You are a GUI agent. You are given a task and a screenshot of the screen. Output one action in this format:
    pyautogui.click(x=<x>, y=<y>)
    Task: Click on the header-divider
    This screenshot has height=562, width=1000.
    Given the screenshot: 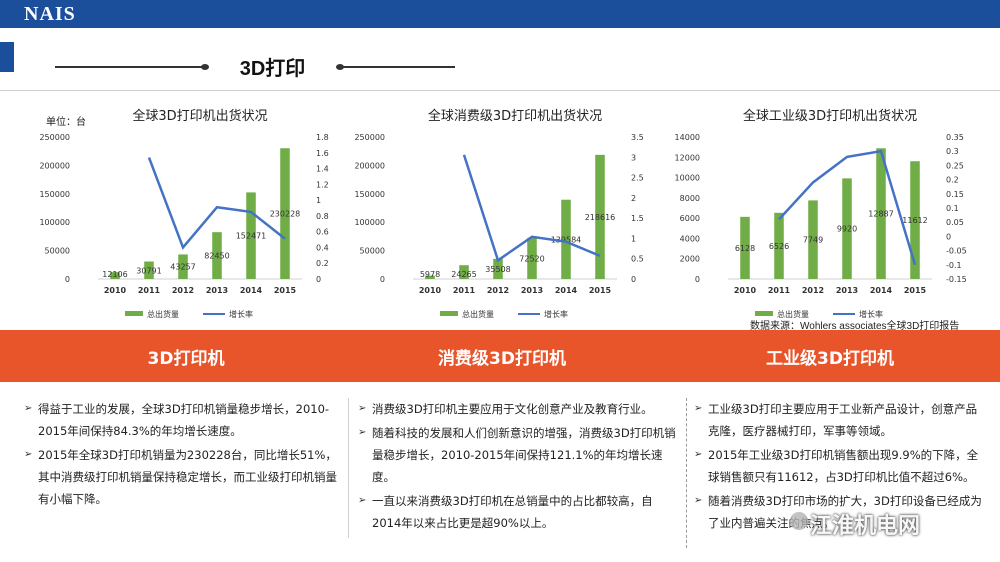 What is the action you would take?
    pyautogui.click(x=500, y=90)
    